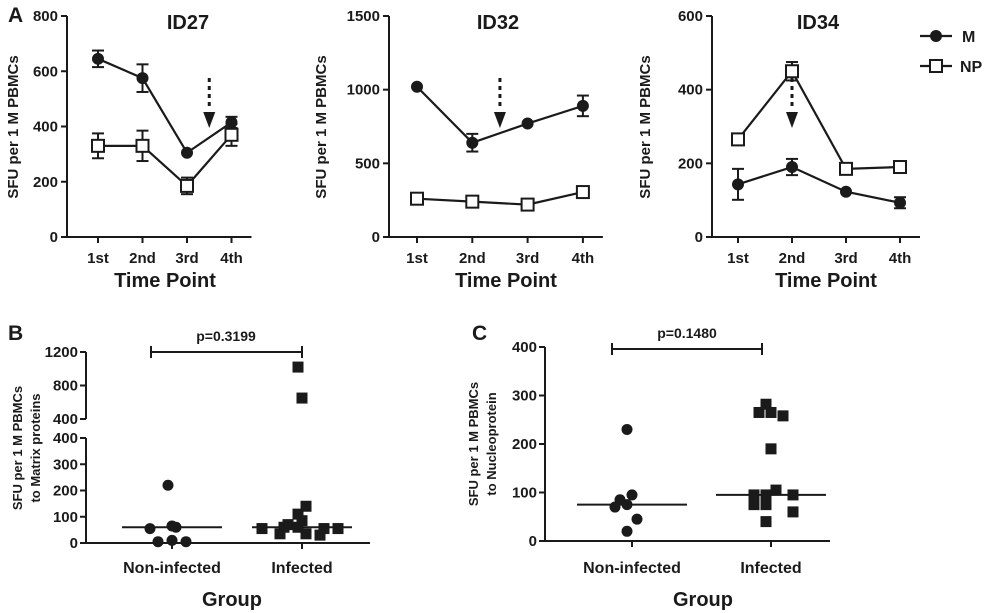 This screenshot has height=613, width=992. What do you see at coordinates (35, 447) in the screenshot?
I see `y-axis-title-2: to Matrix proteins` at bounding box center [35, 447].